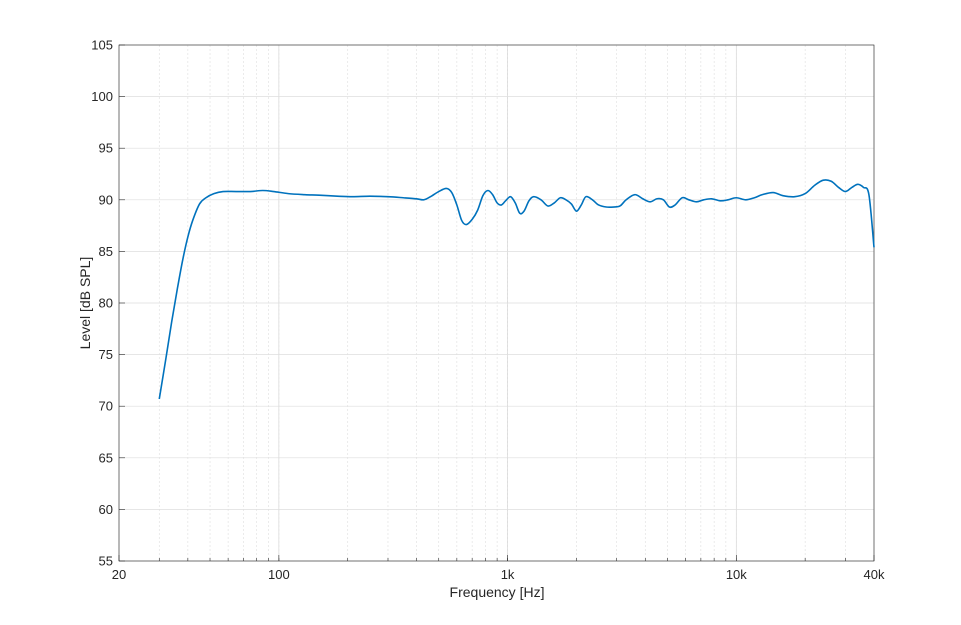 The image size is (961, 625). Describe the element at coordinates (497, 592) in the screenshot. I see `x-axis-title: Frequency [Hz]` at that location.